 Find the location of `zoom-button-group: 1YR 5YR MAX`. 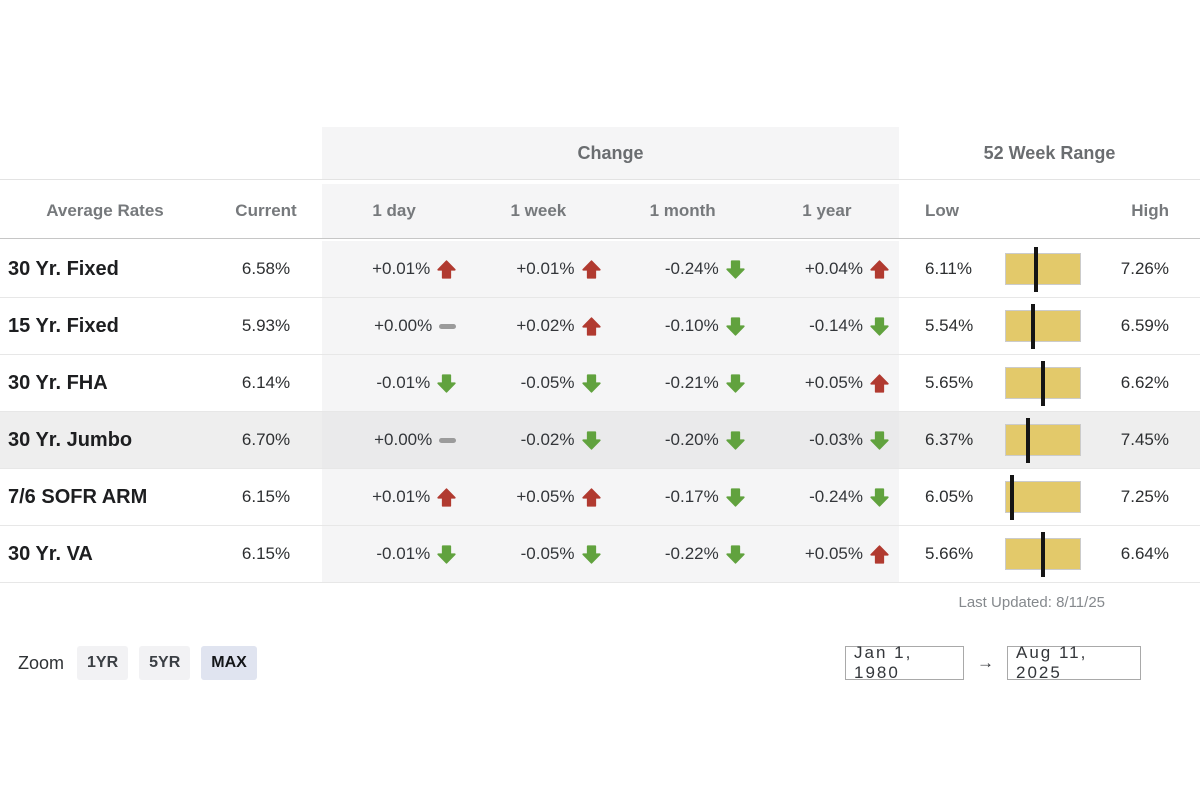

zoom-button-group: 1YR 5YR MAX is located at coordinates (167, 663).